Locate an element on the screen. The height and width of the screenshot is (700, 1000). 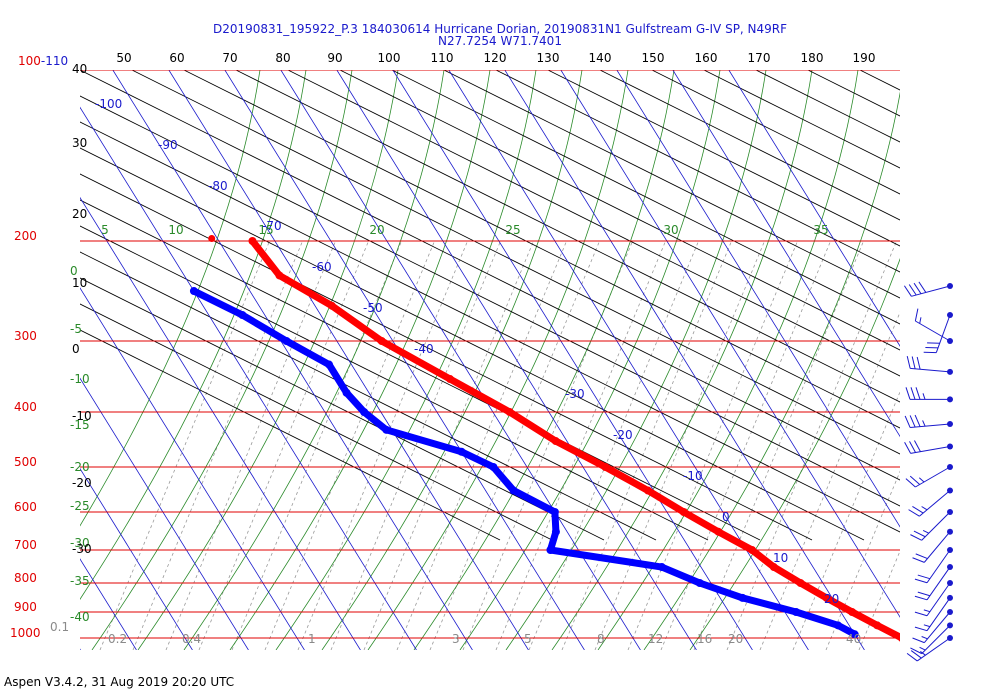
dry-adiabat-label: 0 is located at coordinates (76, 349).